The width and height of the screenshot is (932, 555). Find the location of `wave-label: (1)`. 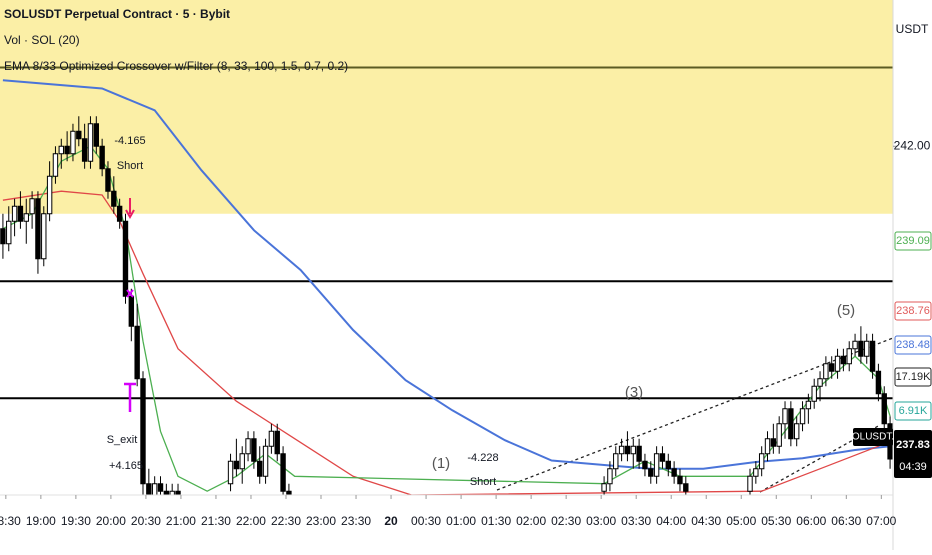

wave-label: (1) is located at coordinates (441, 463).